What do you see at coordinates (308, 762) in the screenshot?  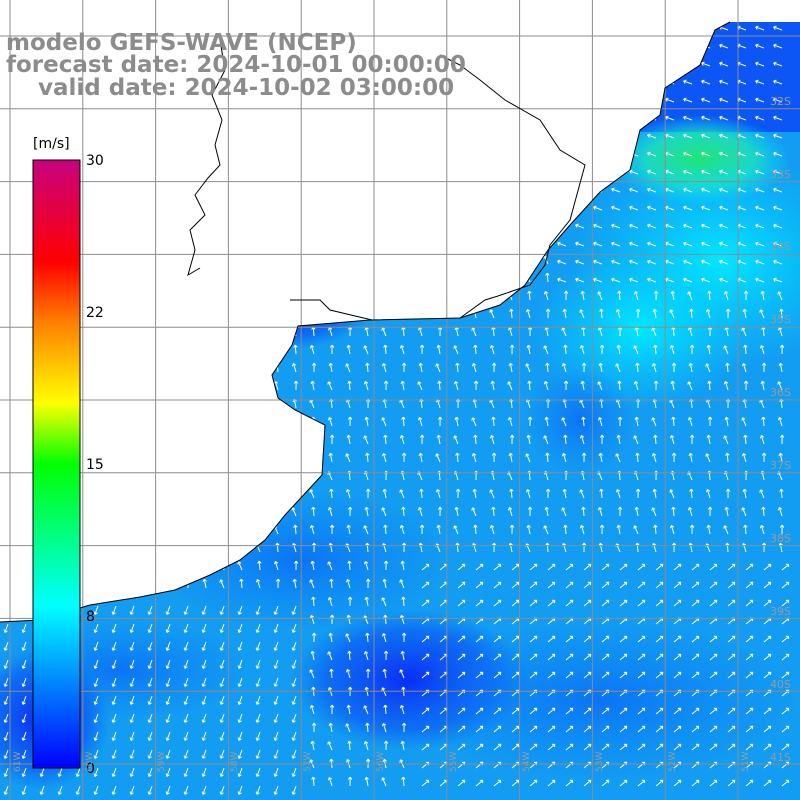 I see `lon-label: 57W` at bounding box center [308, 762].